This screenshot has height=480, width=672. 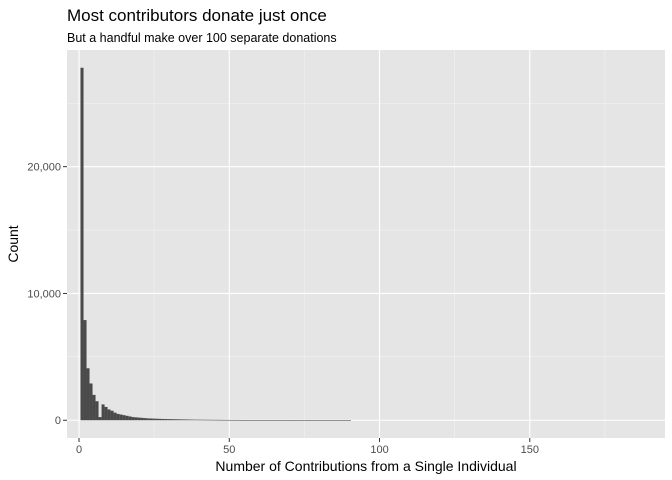 I want to click on y-tick-label: 10,000, so click(x=44, y=294).